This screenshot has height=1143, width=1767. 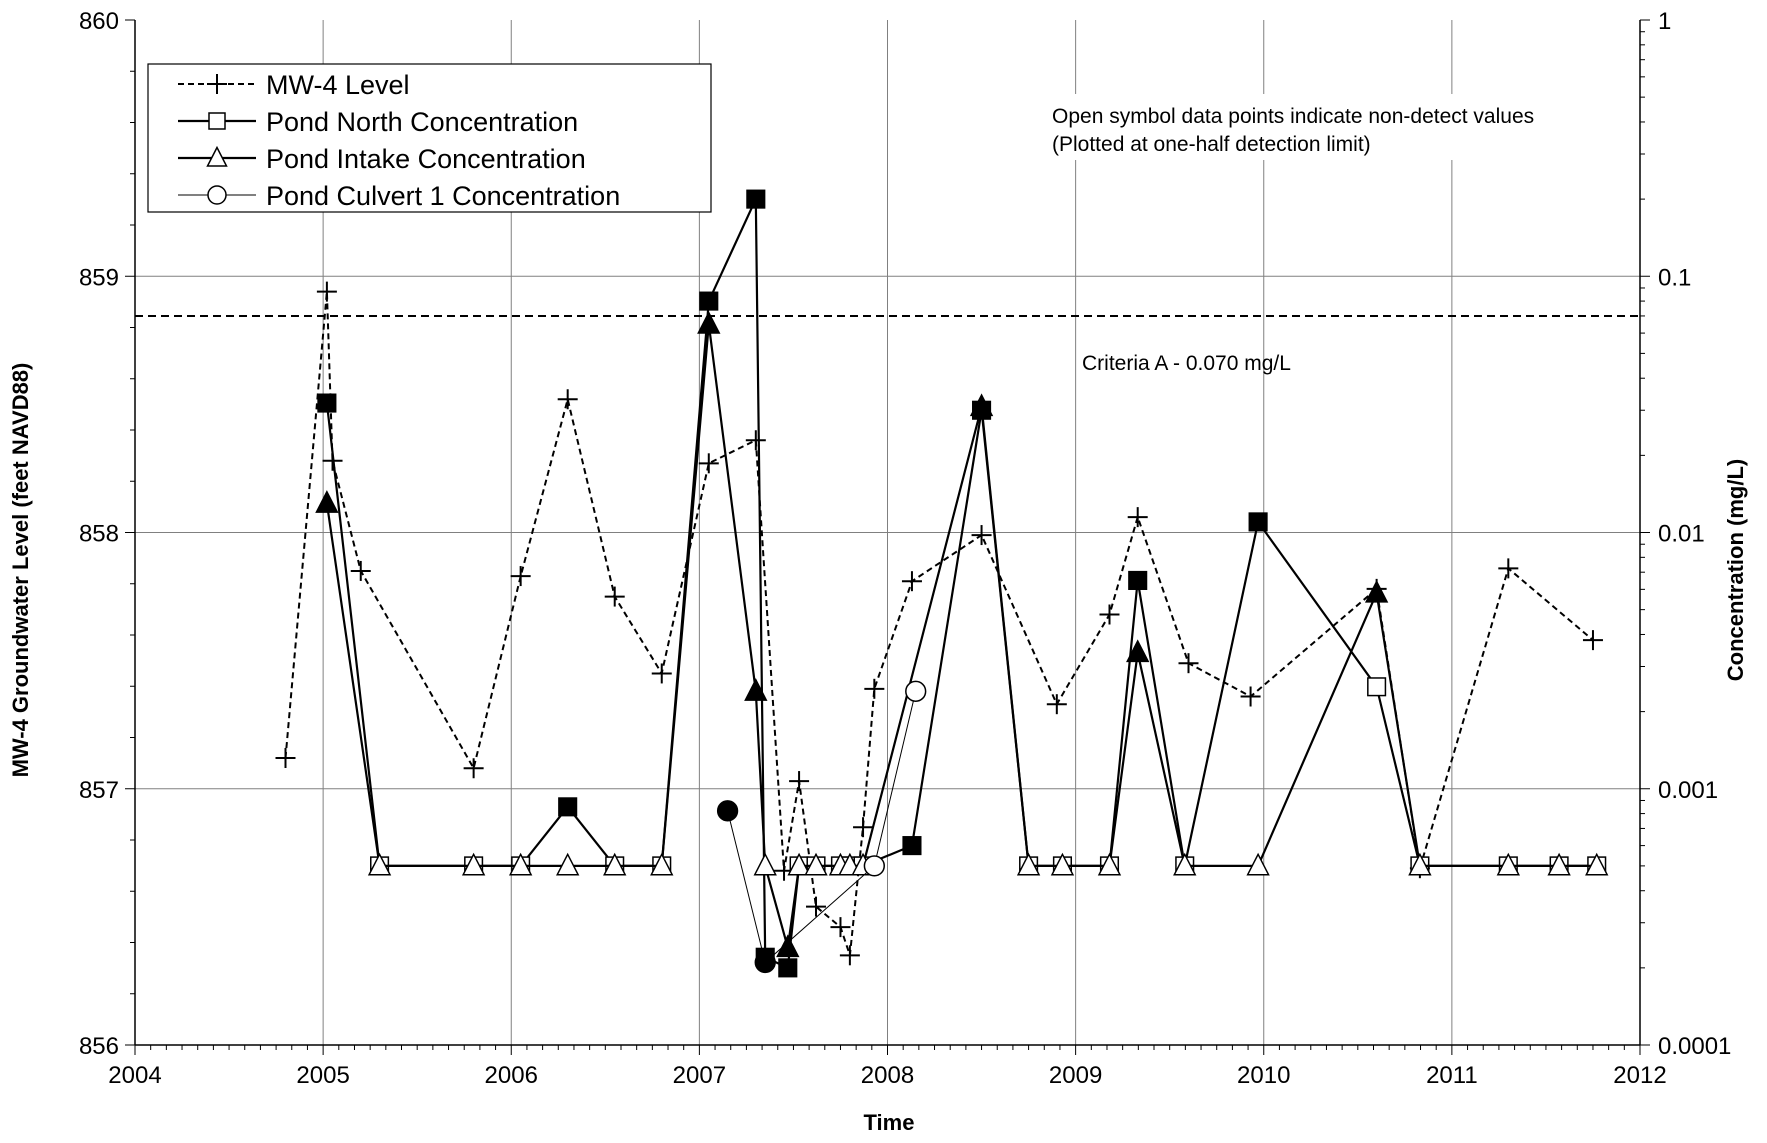 What do you see at coordinates (99, 534) in the screenshot?
I see `y-left-tick-label: 858` at bounding box center [99, 534].